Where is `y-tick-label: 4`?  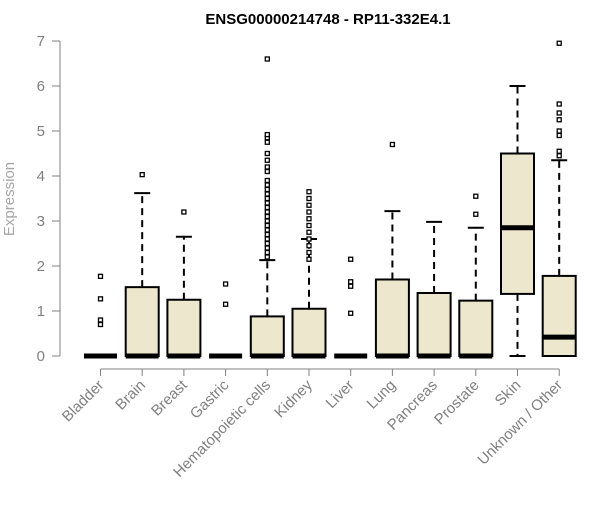 y-tick-label: 4 is located at coordinates (41, 176).